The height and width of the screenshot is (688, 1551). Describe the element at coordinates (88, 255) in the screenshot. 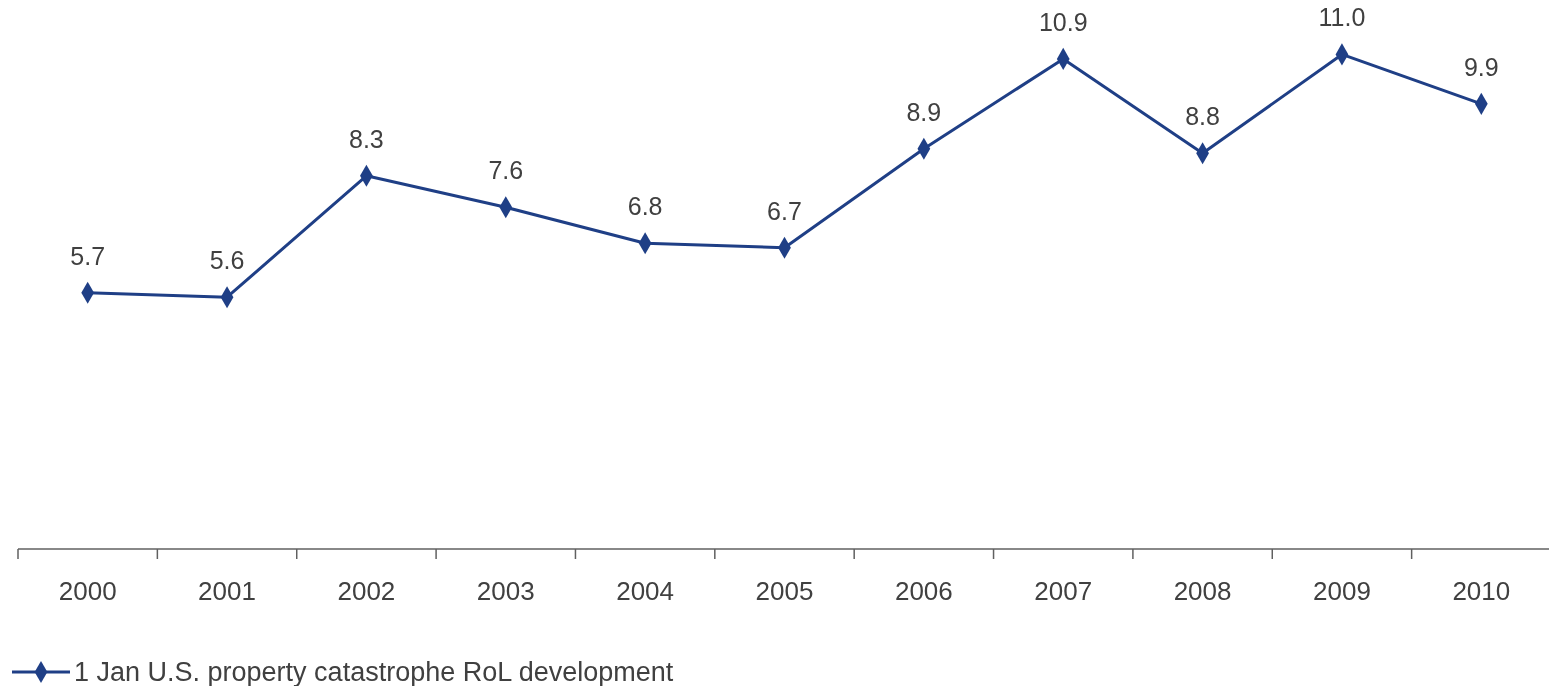

I see `data-label: 5.7` at that location.